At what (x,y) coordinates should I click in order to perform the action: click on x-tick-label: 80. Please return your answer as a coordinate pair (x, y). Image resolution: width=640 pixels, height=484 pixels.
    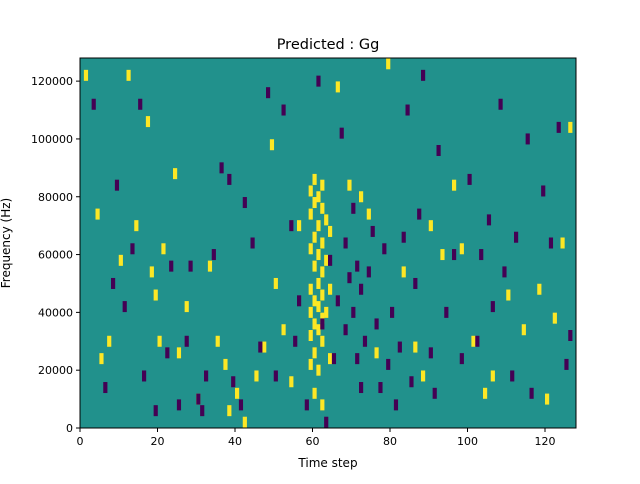
    Looking at the image, I should click on (390, 441).